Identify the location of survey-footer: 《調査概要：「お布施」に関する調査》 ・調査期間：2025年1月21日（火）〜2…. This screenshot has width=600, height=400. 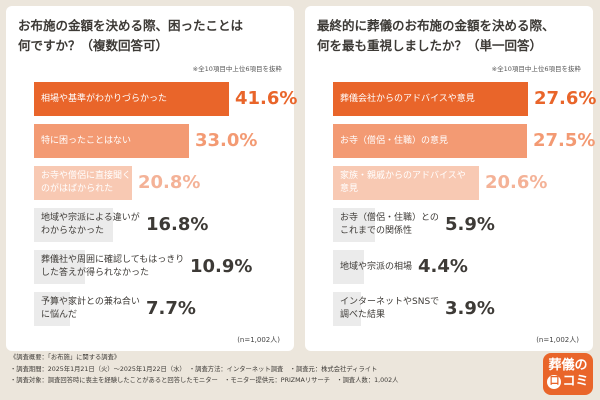
(270, 369).